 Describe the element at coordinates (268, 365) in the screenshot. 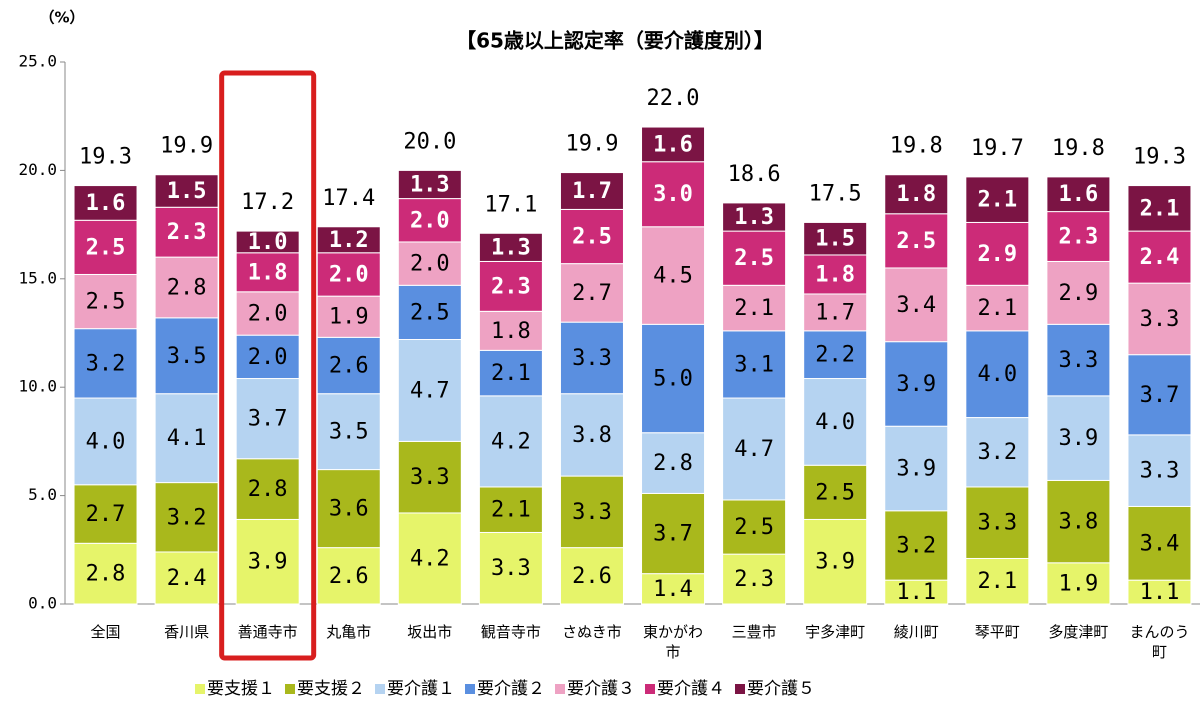

I see `highlight-box` at that location.